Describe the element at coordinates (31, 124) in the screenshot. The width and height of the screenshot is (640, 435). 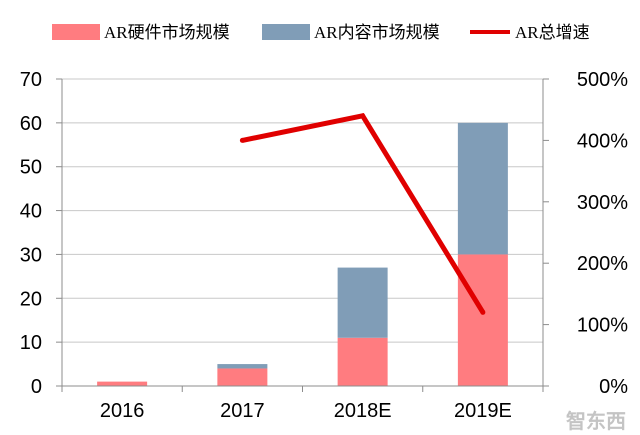
I see `left-tick-label: 60` at that location.